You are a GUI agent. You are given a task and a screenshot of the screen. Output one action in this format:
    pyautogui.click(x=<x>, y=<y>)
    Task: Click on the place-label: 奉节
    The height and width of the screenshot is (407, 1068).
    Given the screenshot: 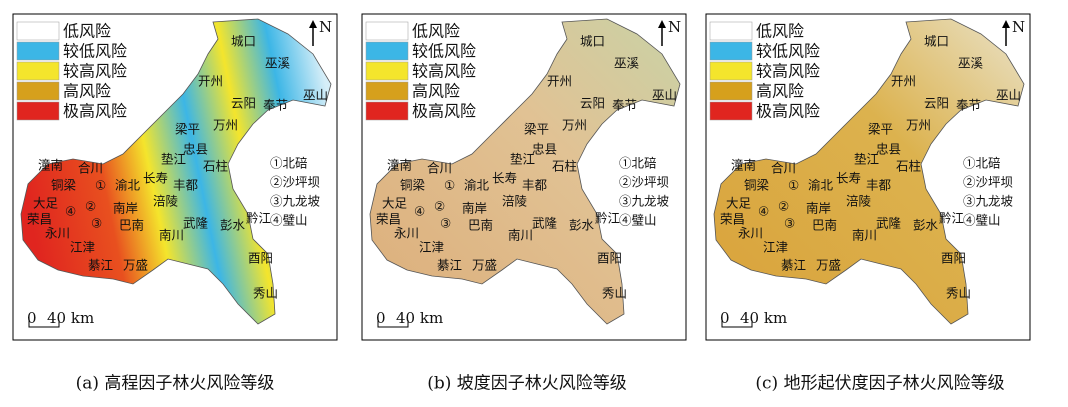 What is the action you would take?
    pyautogui.click(x=624, y=105)
    